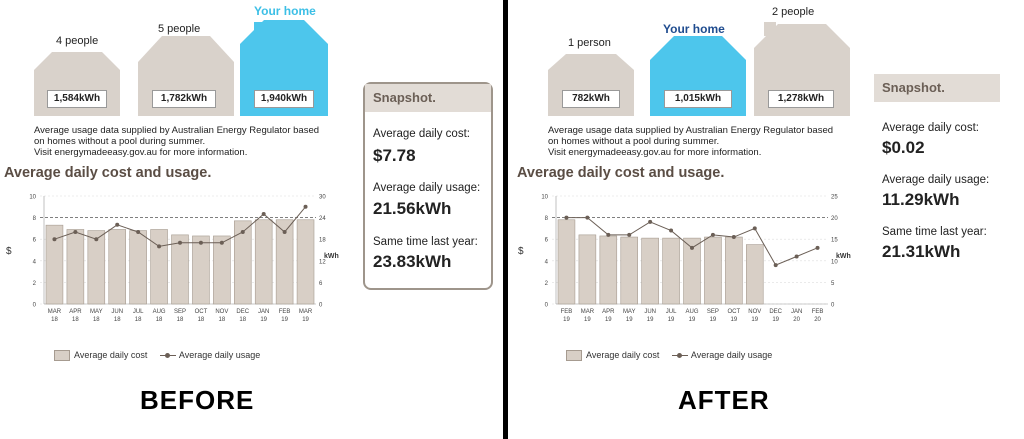  What do you see at coordinates (321, 284) in the screenshot?
I see `y-tick-right: 6` at bounding box center [321, 284].